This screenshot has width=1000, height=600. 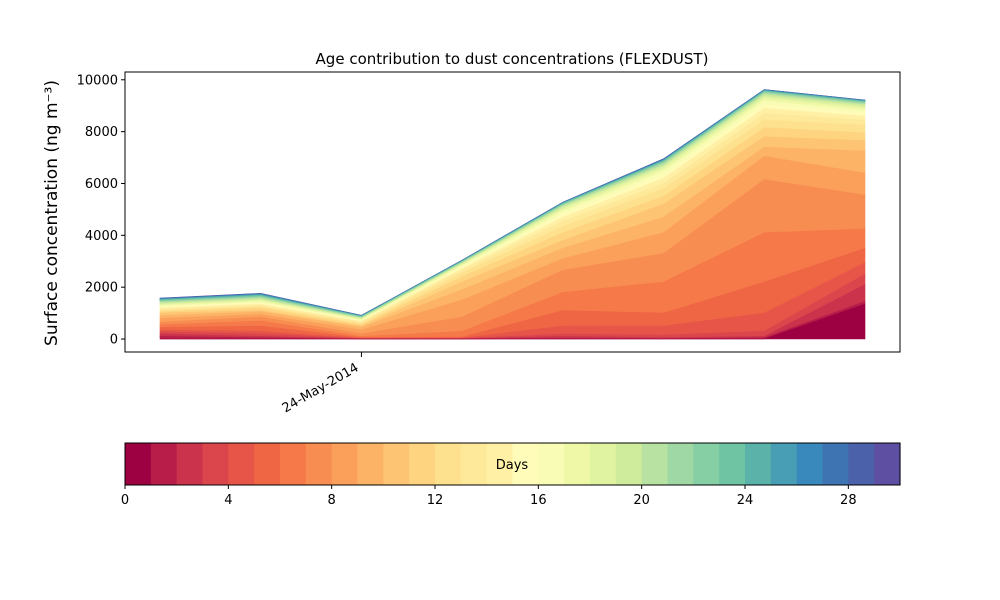 I want to click on colorbar-label: Days, so click(x=512, y=465).